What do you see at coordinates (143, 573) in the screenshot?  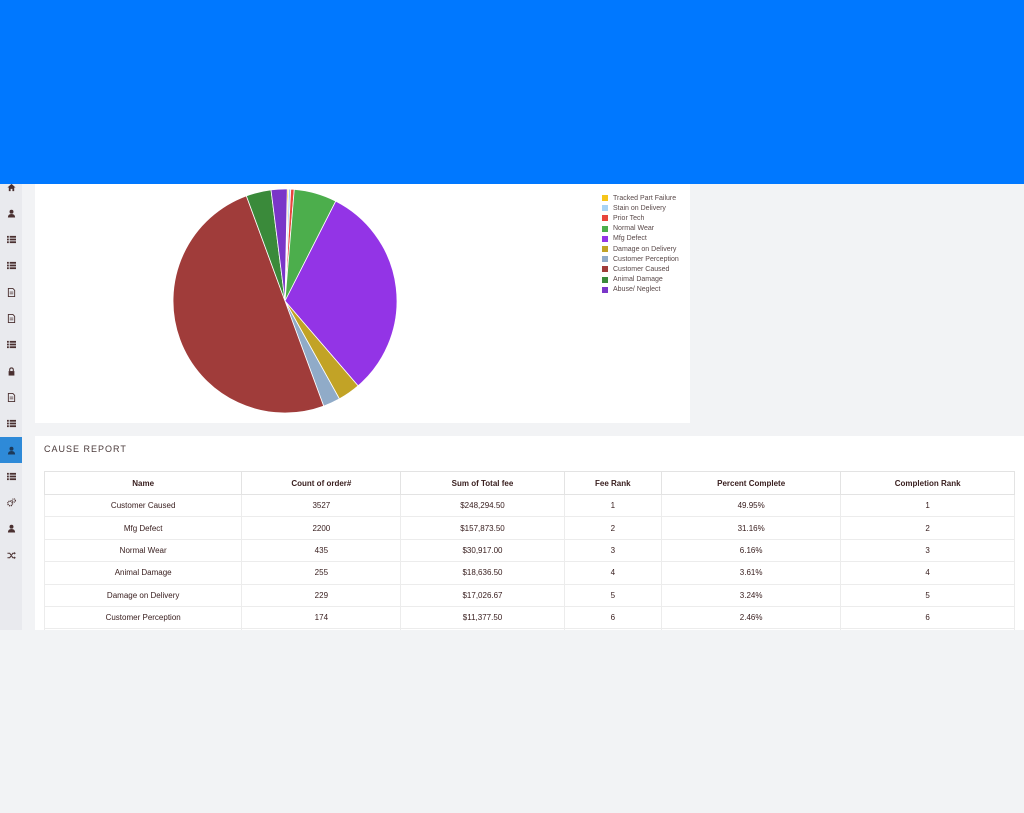 I see `table-cell: Animal Damage` at bounding box center [143, 573].